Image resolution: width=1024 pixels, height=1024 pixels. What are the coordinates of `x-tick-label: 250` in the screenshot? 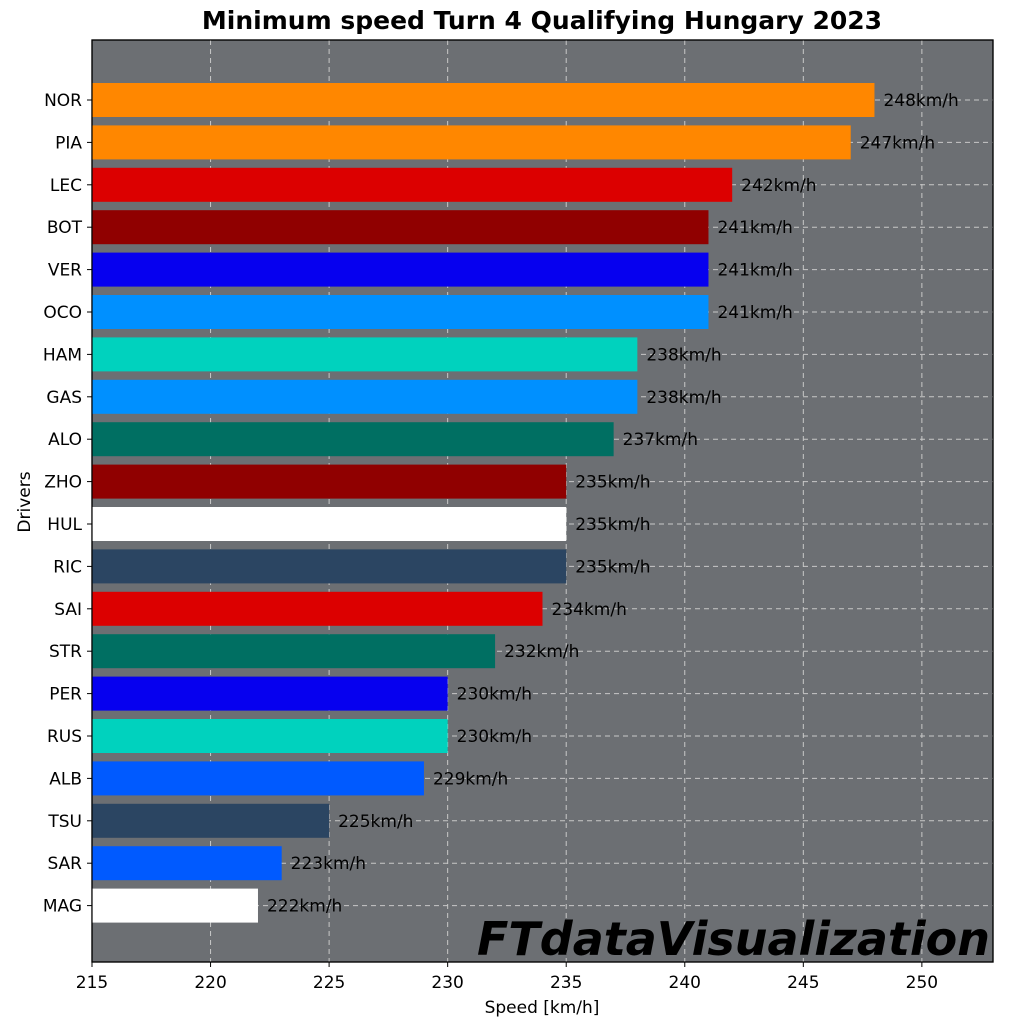 It's located at (922, 983).